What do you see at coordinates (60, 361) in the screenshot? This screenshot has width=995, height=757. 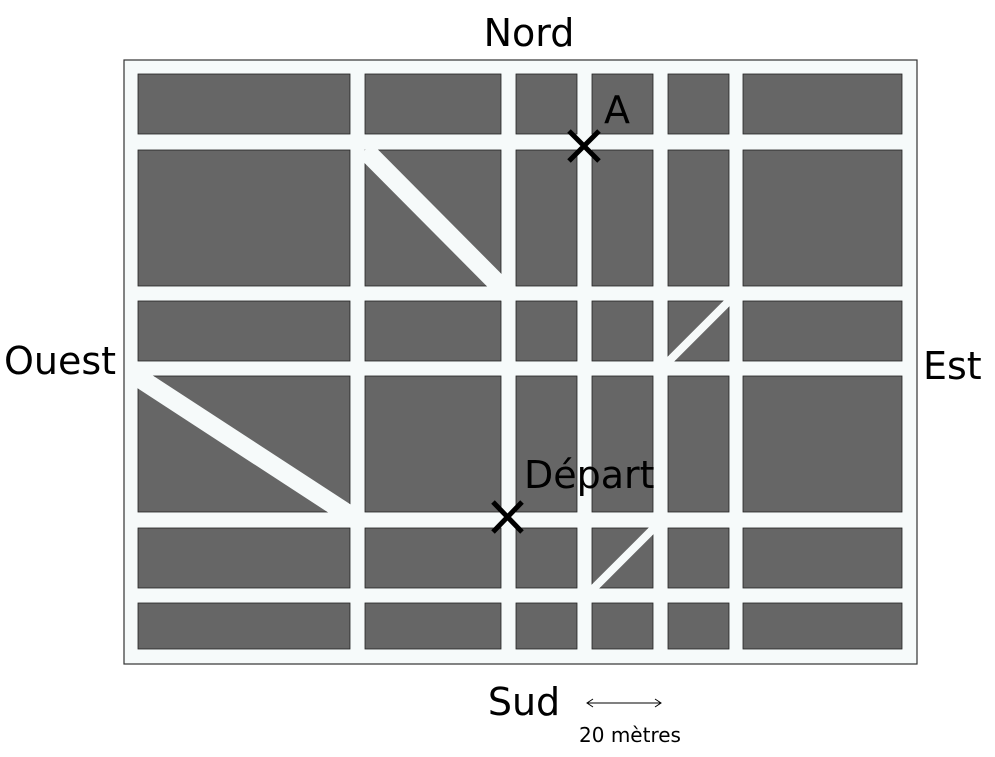 I see `west-label: Ouest` at bounding box center [60, 361].